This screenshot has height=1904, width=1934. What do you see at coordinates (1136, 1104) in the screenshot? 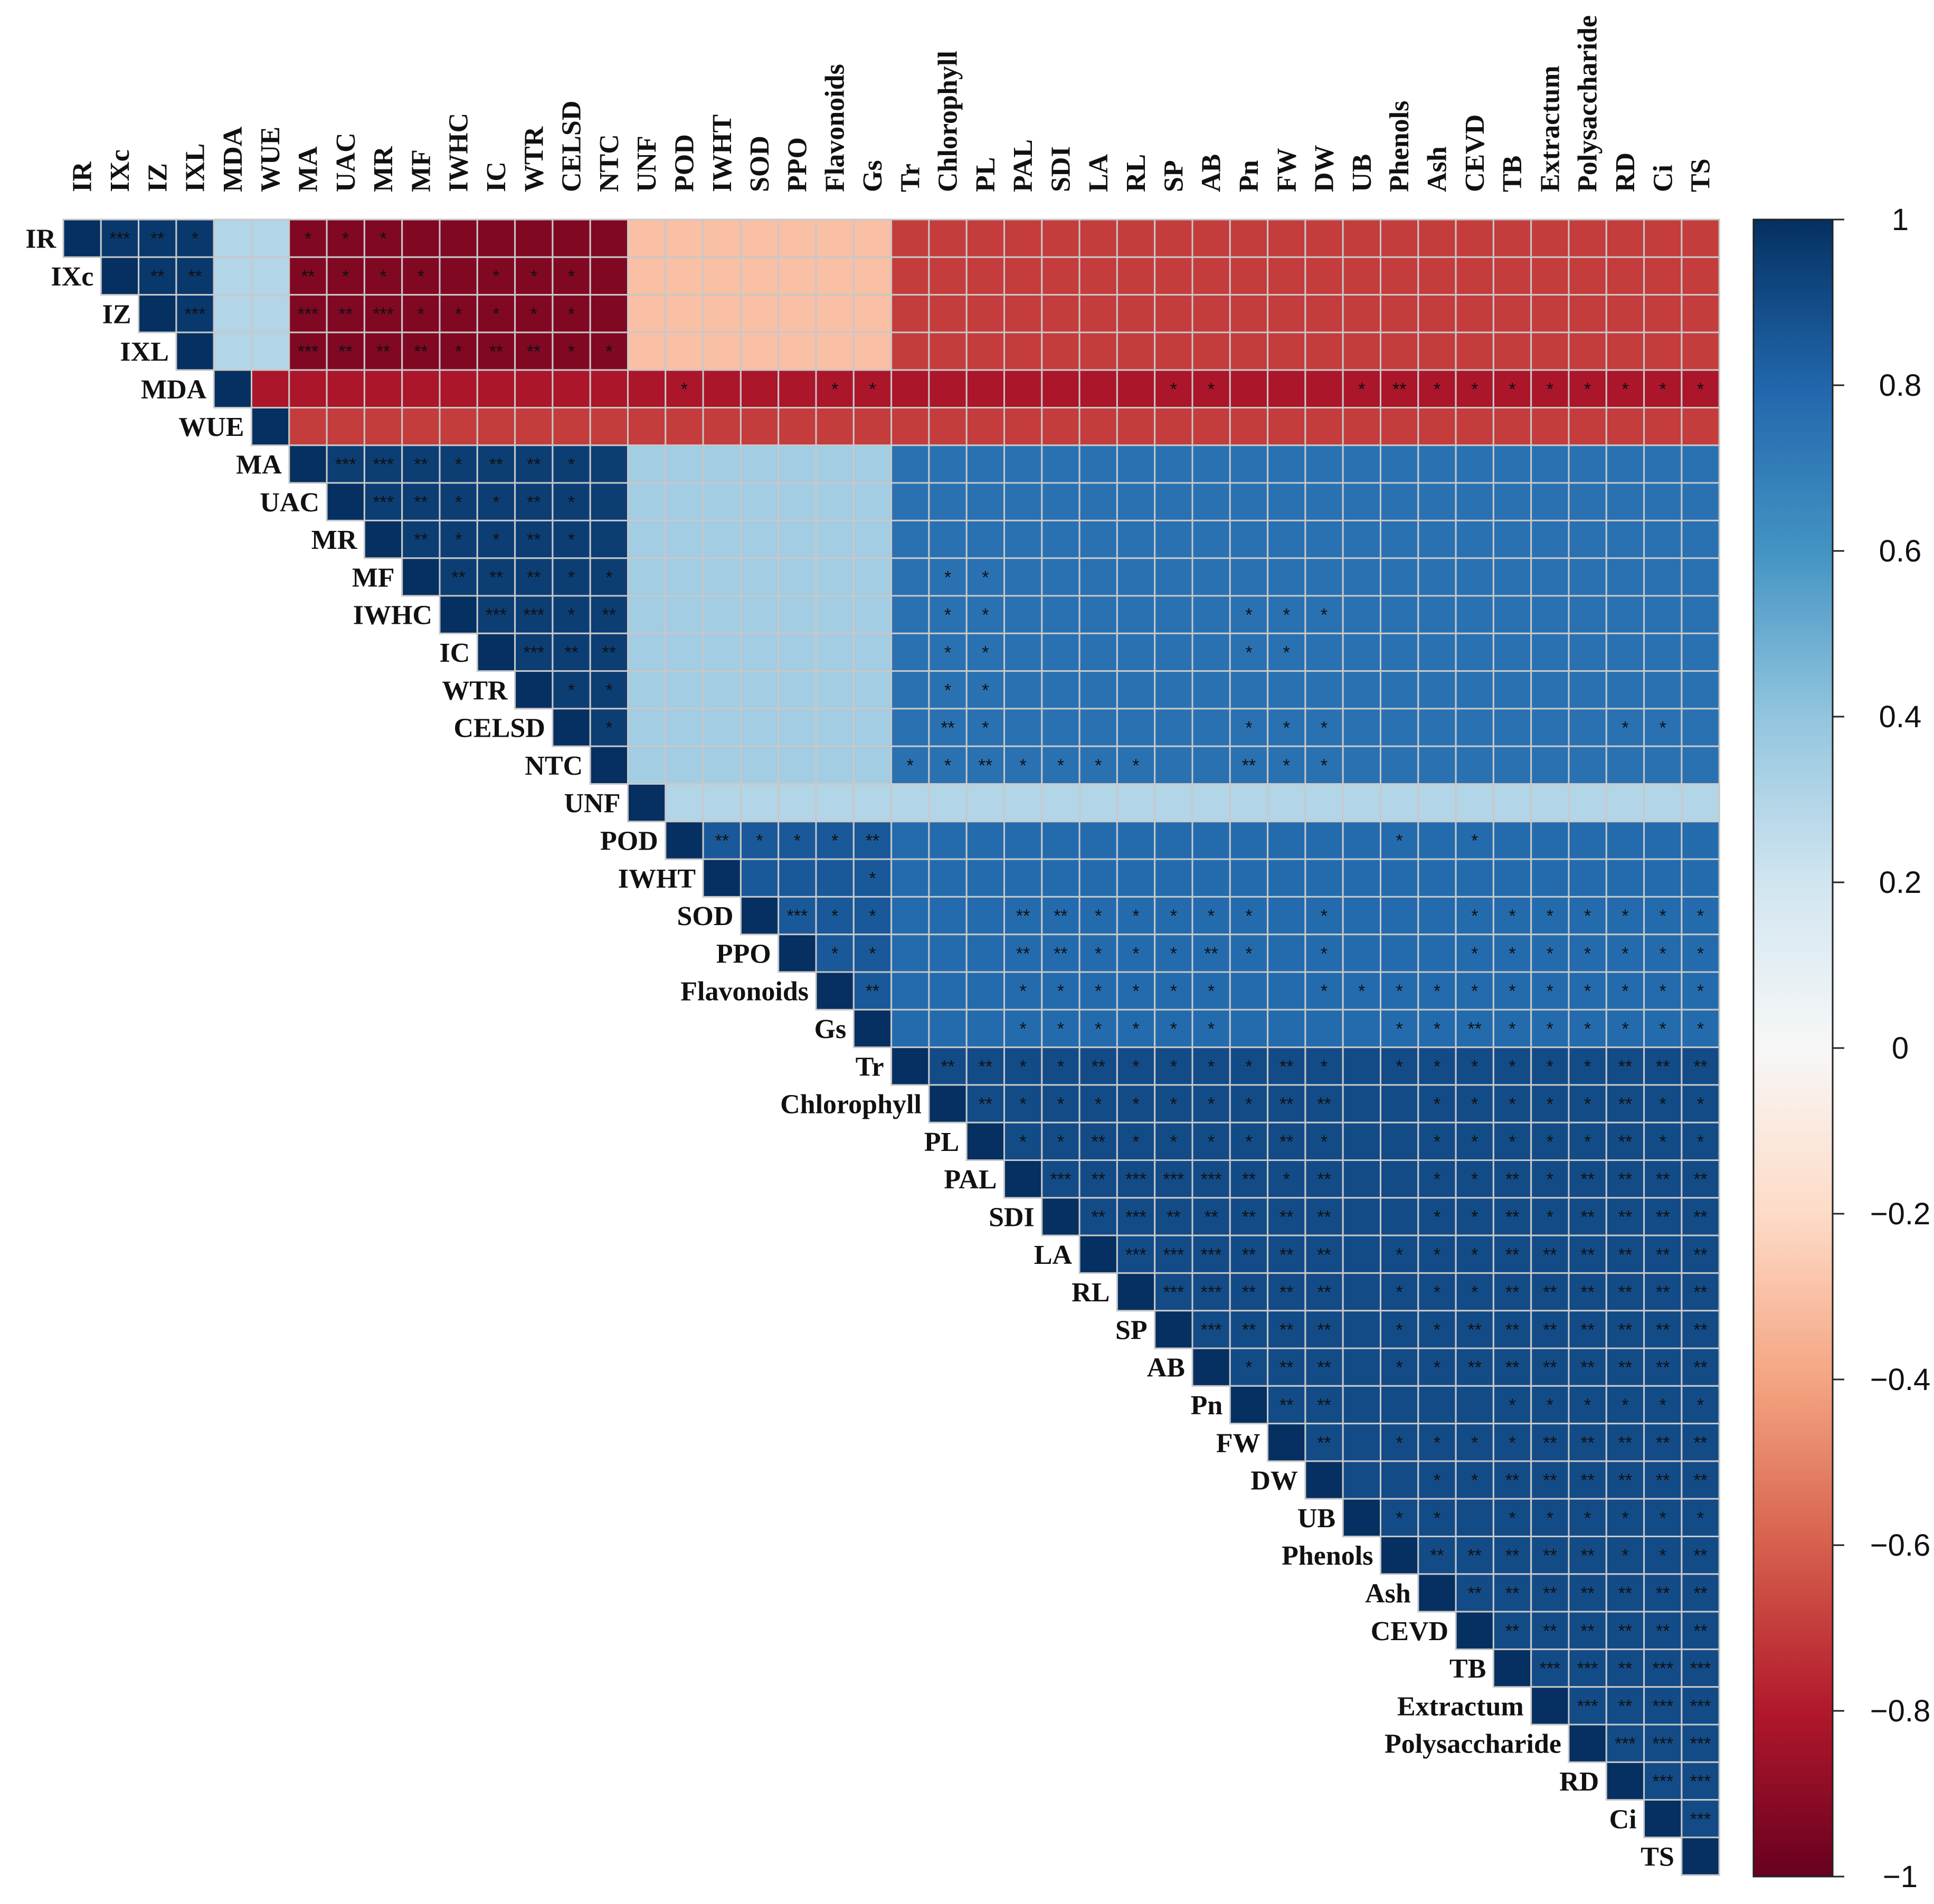
I see `sig-Chlorophyll-RL: *` at bounding box center [1136, 1104].